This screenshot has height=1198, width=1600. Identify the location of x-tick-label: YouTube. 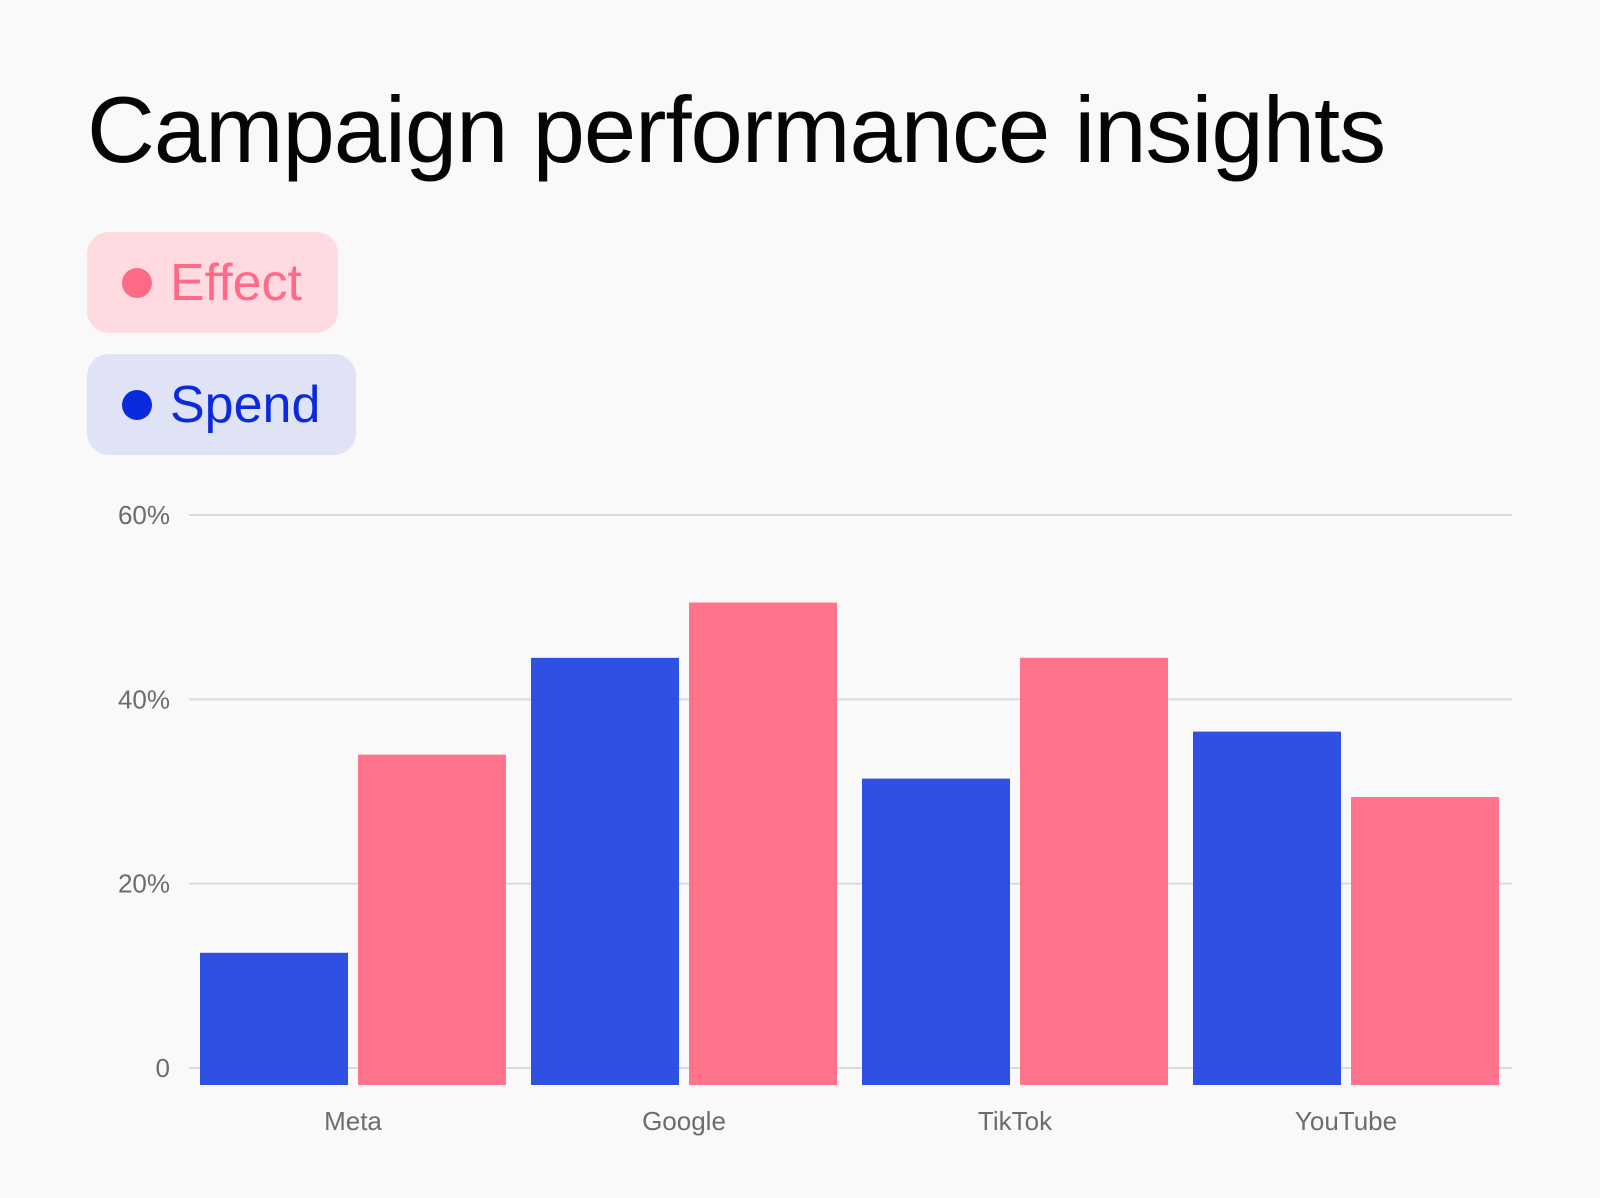
(1346, 1121).